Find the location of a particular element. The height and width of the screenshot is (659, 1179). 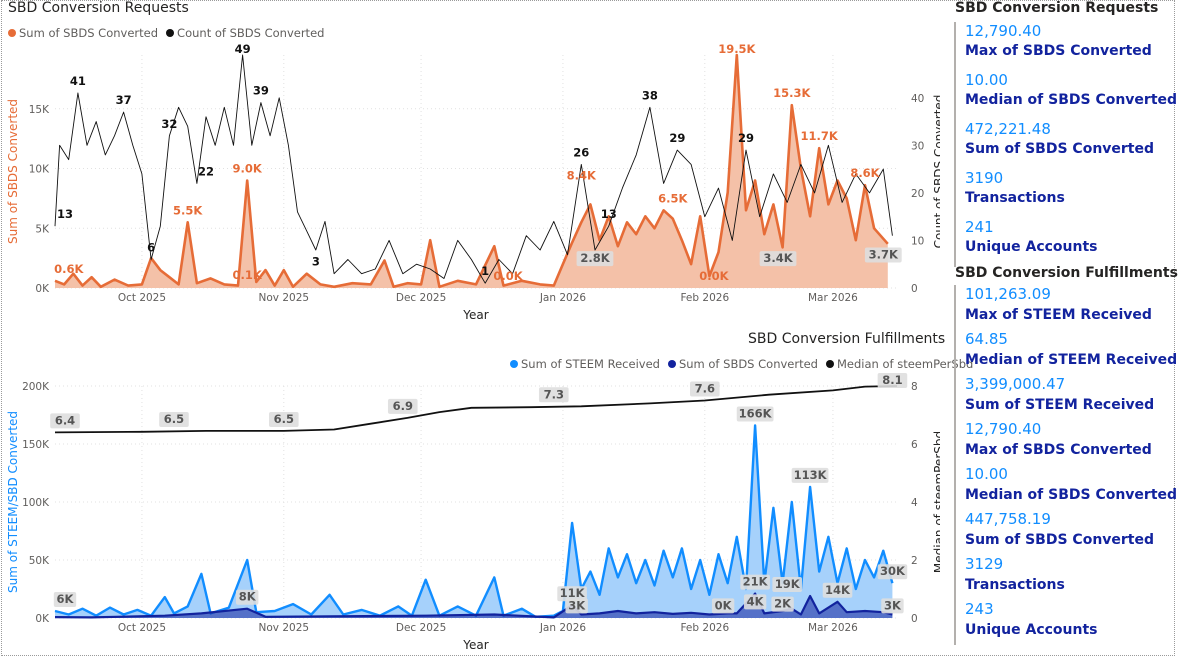

y-right-tick-label: 40 is located at coordinates (917, 99).